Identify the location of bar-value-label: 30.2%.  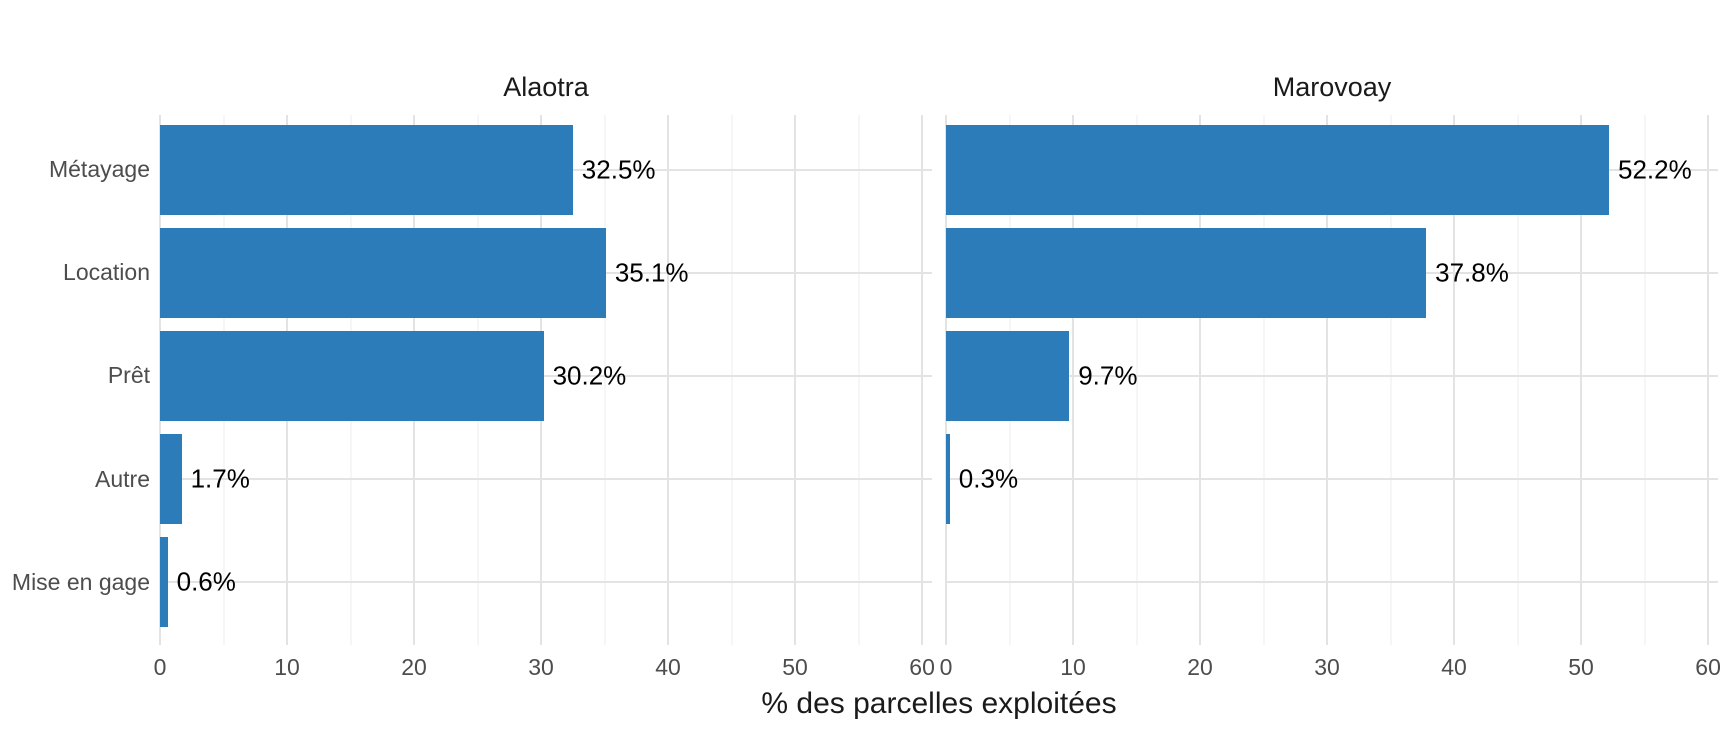
(589, 375).